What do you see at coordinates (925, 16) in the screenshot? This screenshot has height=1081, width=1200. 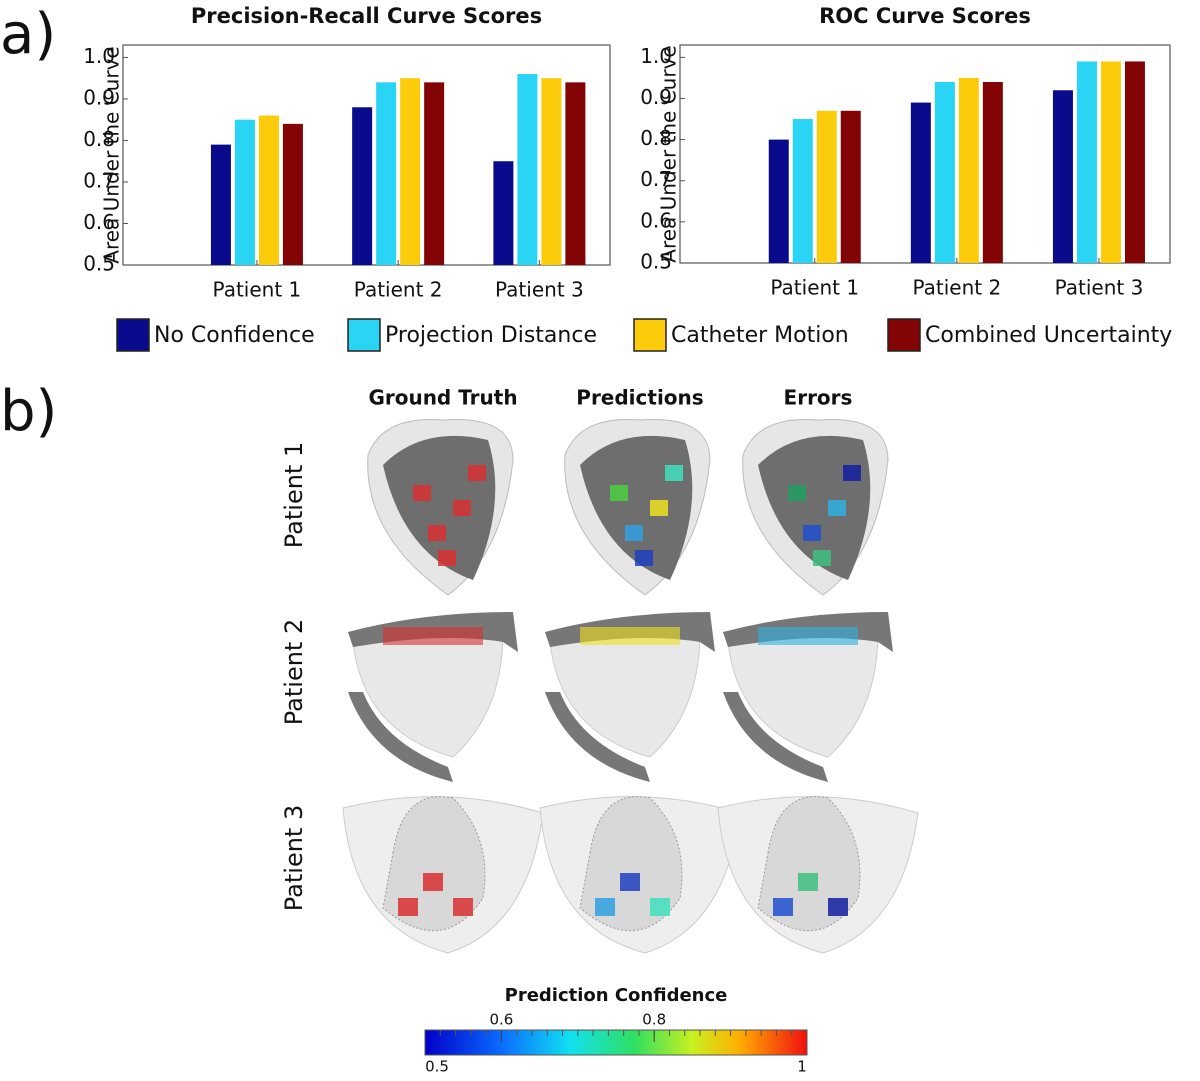 I see `chart-title: ROC Curve Scores` at bounding box center [925, 16].